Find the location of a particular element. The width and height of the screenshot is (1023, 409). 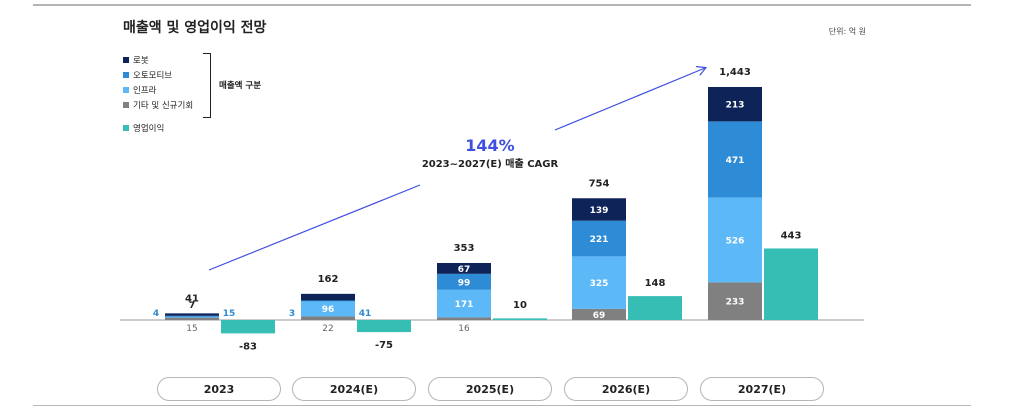

legend-label: 로봇 is located at coordinates (141, 60).